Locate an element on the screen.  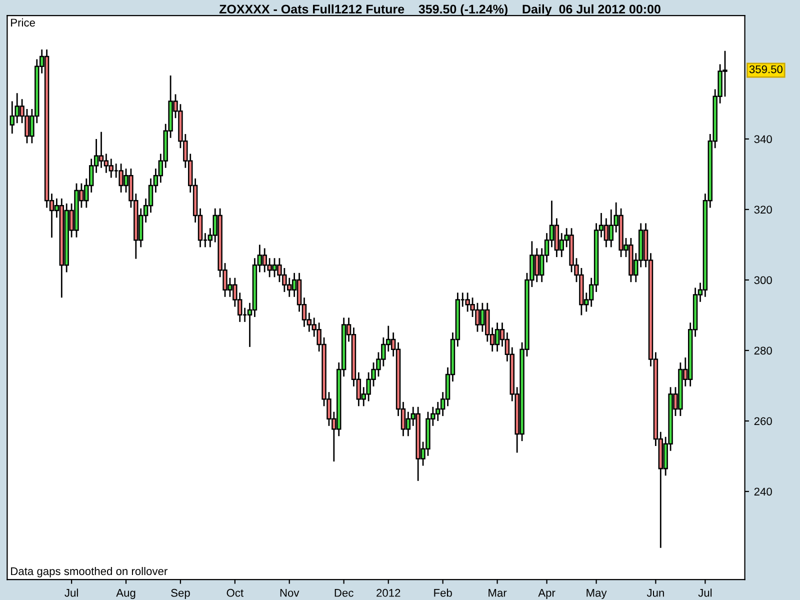
y-axis-title: Price is located at coordinates (23, 22).